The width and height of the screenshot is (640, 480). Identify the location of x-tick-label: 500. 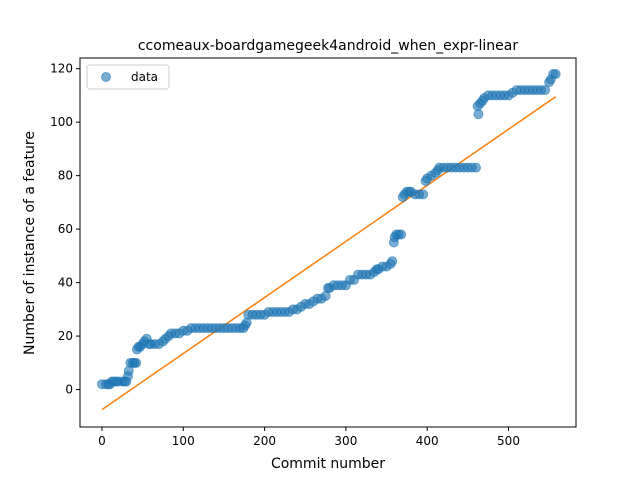
(508, 441).